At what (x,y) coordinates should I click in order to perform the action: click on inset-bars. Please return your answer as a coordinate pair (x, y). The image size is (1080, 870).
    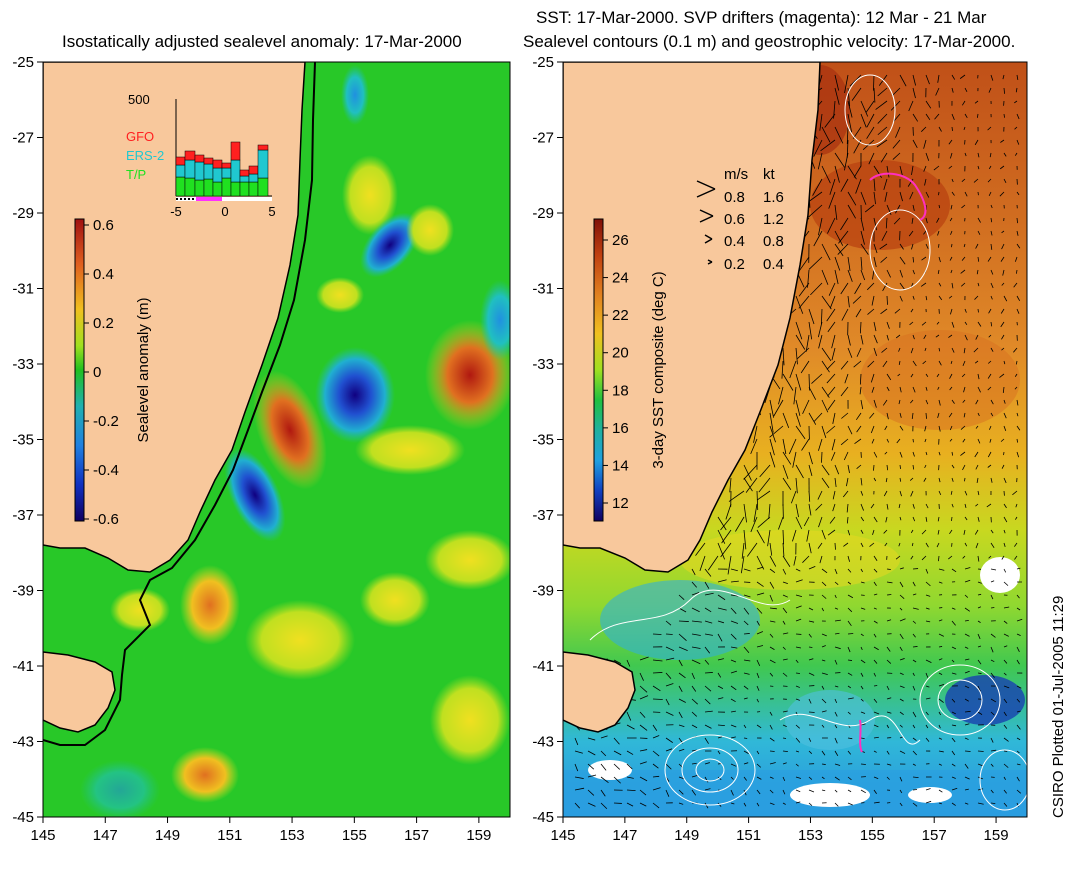
    Looking at the image, I should click on (222, 169).